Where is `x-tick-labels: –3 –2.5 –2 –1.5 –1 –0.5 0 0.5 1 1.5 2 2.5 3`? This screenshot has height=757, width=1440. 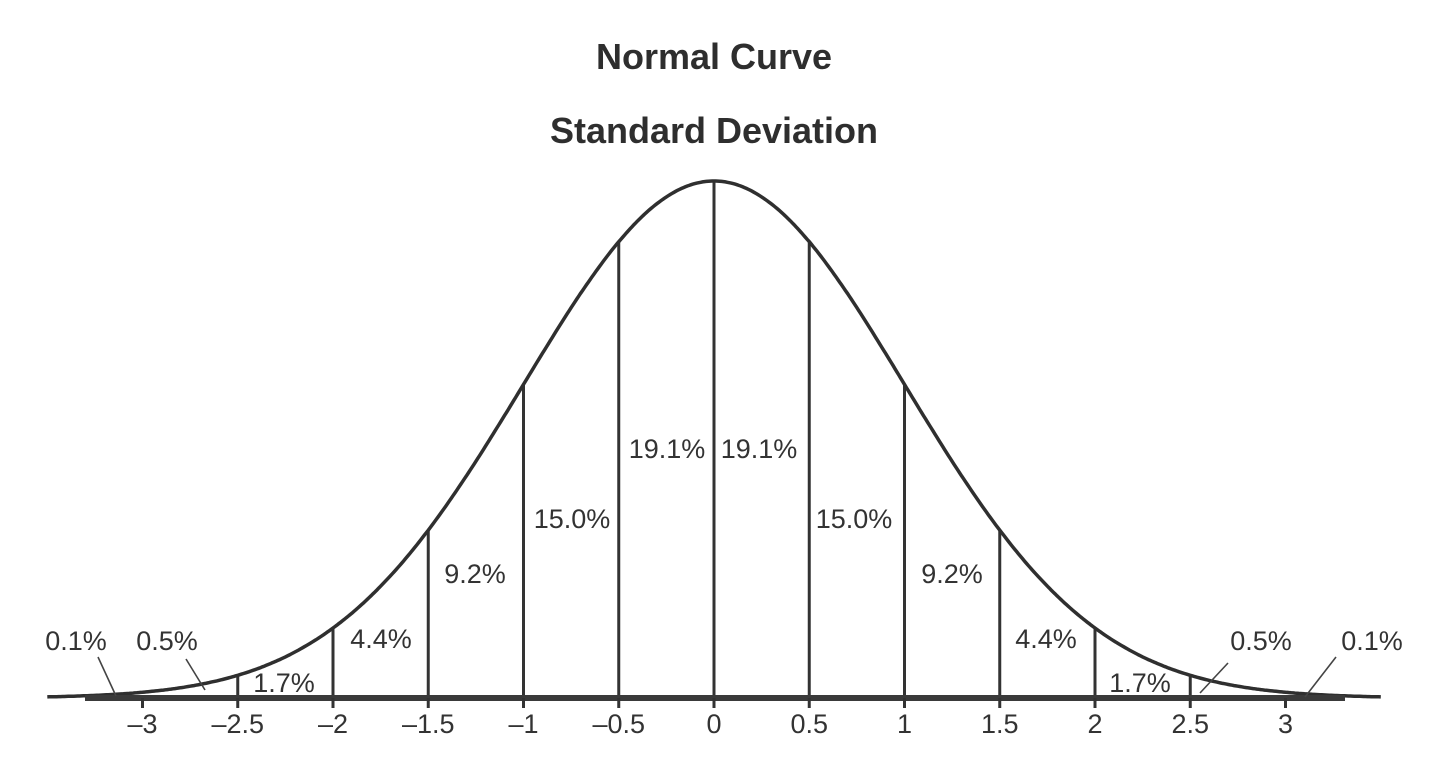 x-tick-labels: –3 –2.5 –2 –1.5 –1 –0.5 0 0.5 1 1.5 2 2.5 3 is located at coordinates (710, 724).